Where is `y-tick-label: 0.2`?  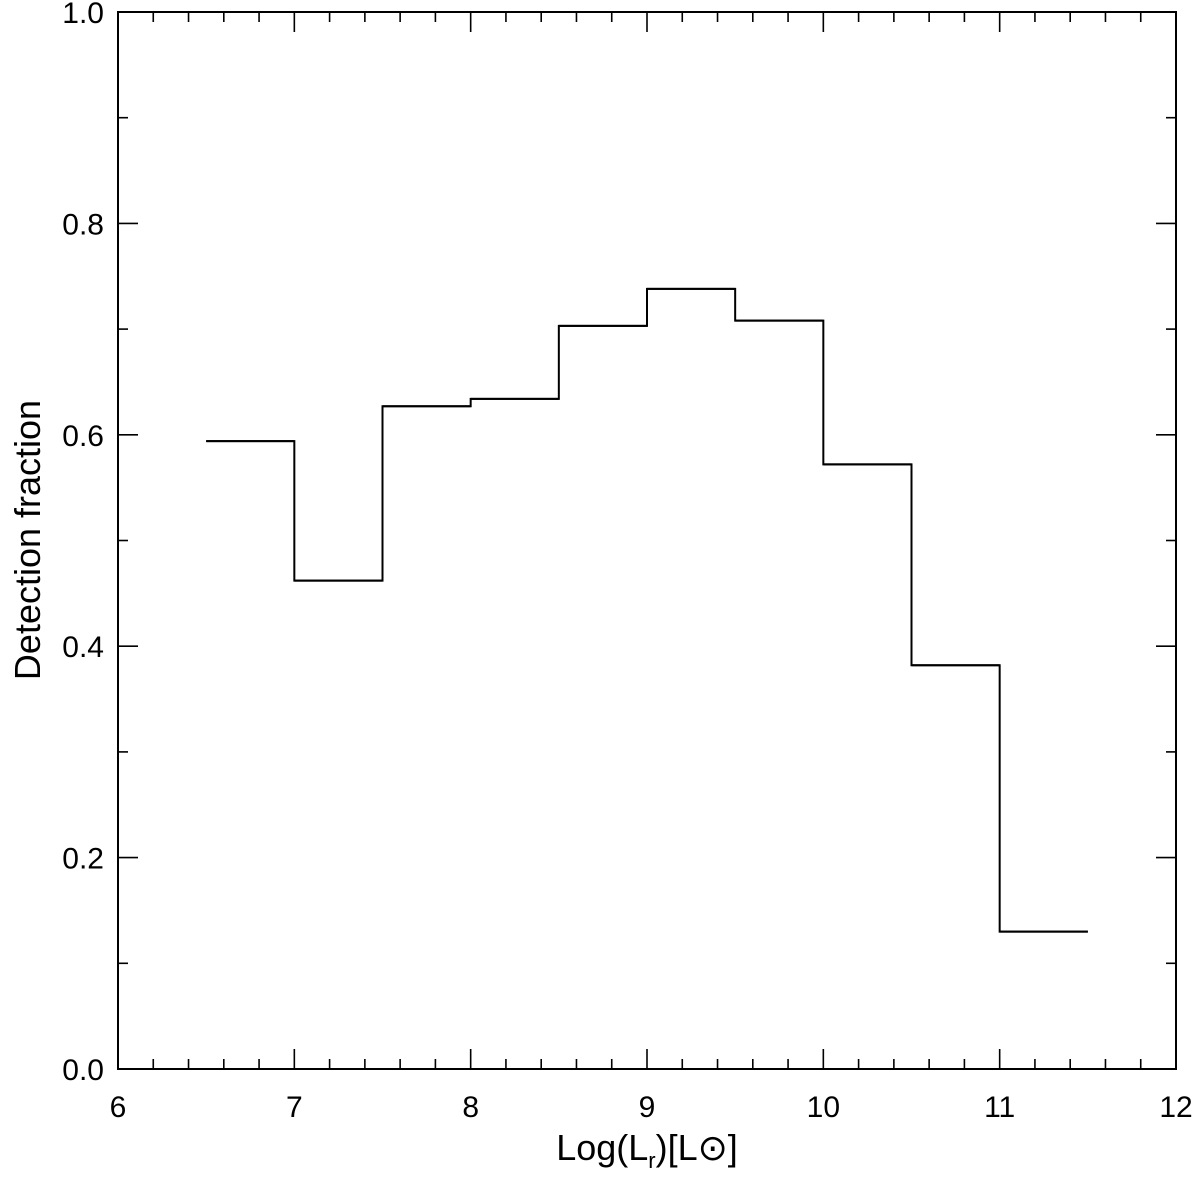 y-tick-label: 0.2 is located at coordinates (83, 859).